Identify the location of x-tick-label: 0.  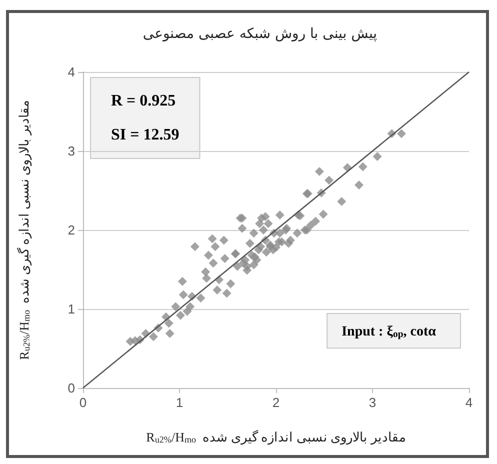
(83, 402).